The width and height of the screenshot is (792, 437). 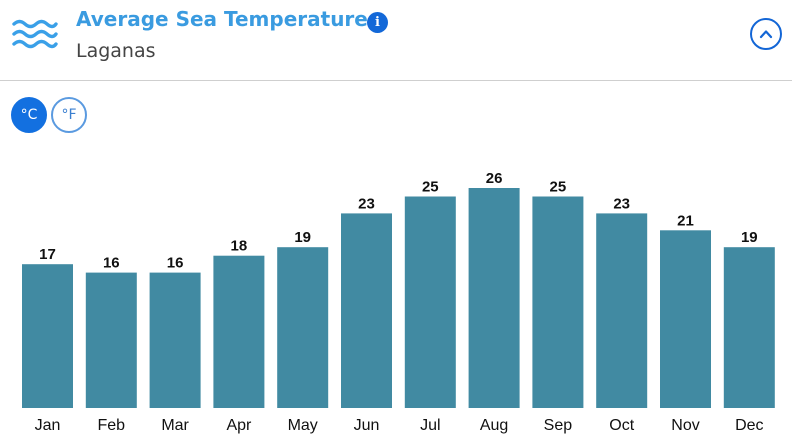 What do you see at coordinates (622, 310) in the screenshot?
I see `bar-oct` at bounding box center [622, 310].